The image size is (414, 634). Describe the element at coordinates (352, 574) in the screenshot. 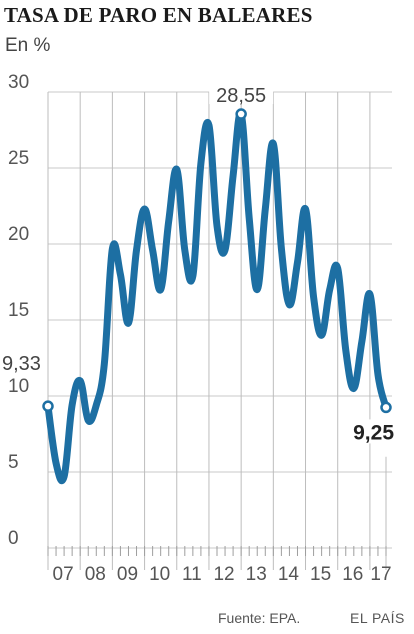

I see `x-tick-label: 16` at that location.